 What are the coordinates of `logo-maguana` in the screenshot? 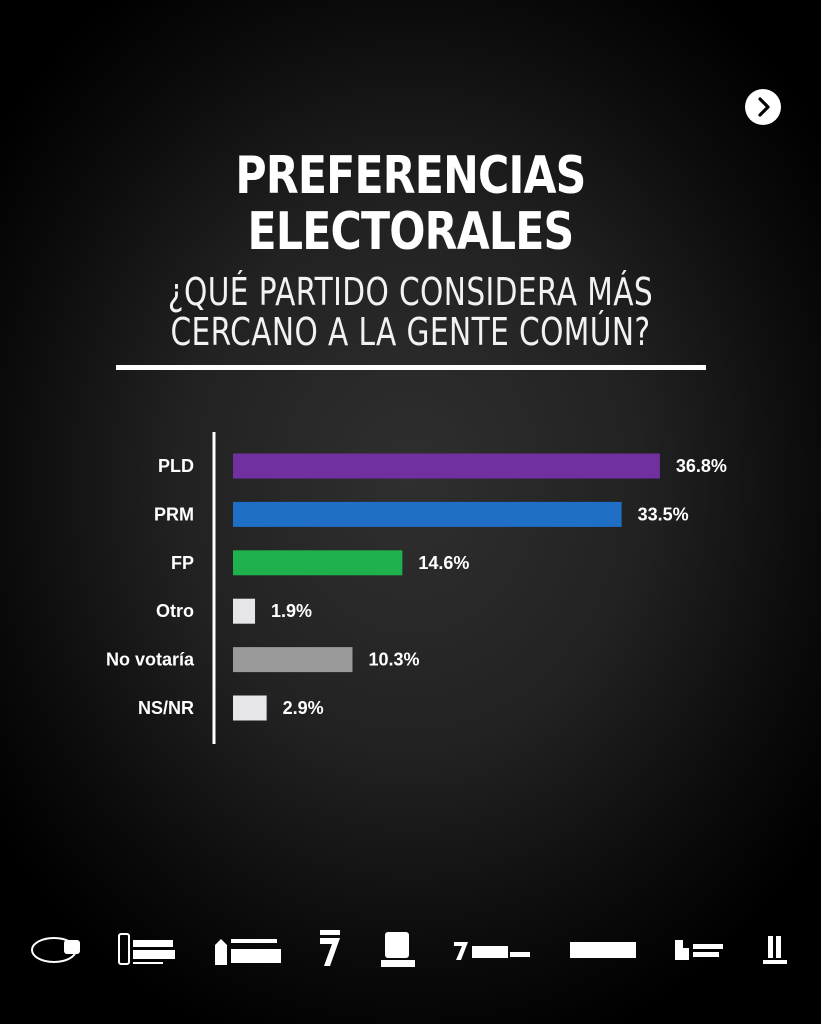 It's located at (248, 950).